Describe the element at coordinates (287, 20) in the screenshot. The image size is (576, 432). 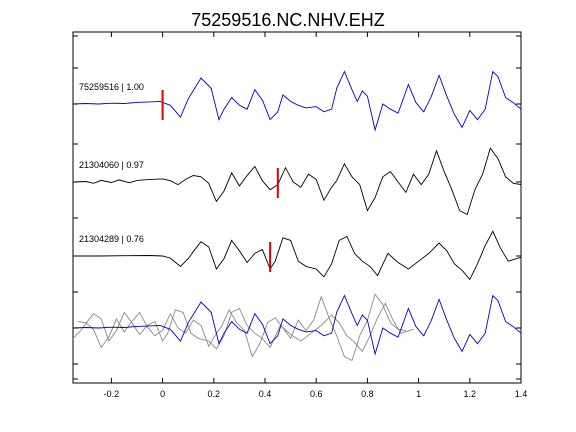
I see `chart-title: 75259516.NC.NHV.EHZ` at that location.